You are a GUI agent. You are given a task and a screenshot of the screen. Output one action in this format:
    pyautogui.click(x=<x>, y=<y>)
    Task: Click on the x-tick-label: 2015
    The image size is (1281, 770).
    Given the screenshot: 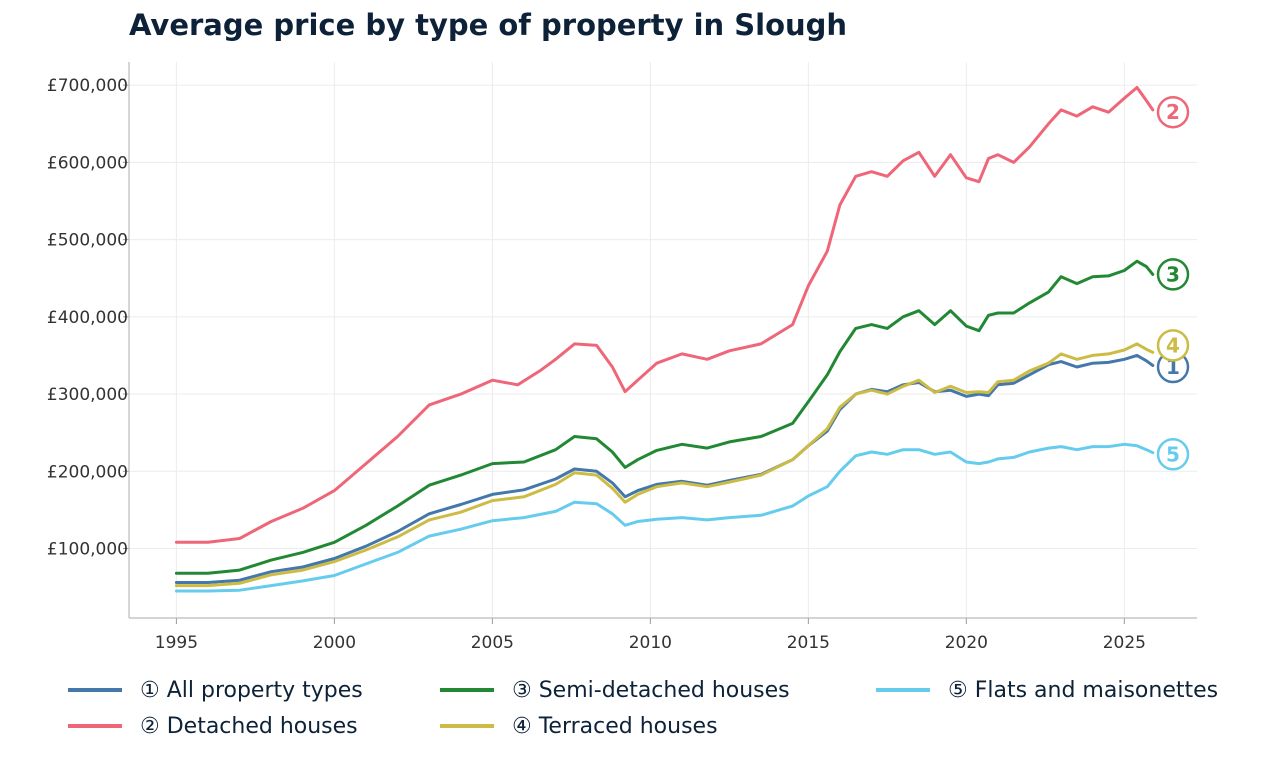 What is the action you would take?
    pyautogui.click(x=808, y=643)
    